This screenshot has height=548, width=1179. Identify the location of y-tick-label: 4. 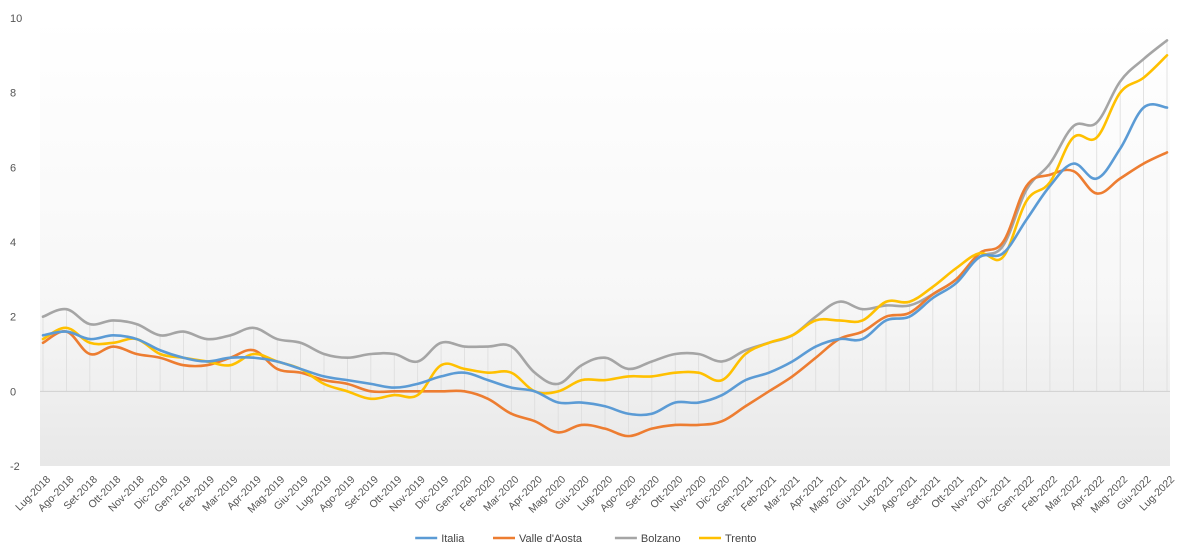
(13, 243).